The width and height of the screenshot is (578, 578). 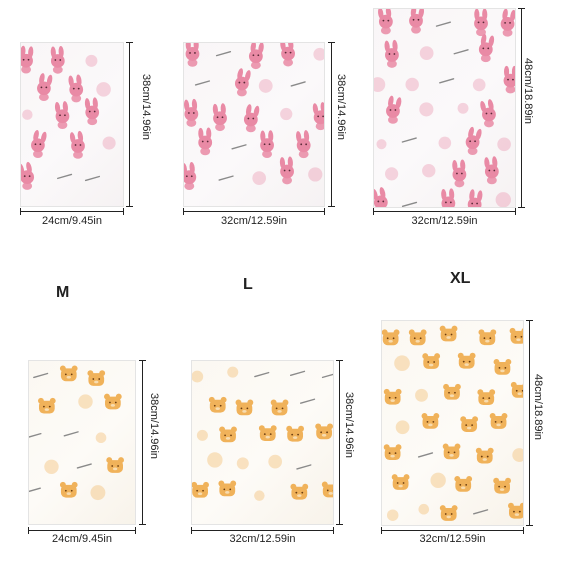 What do you see at coordinates (444, 211) in the screenshot?
I see `pink-large-width-line` at bounding box center [444, 211].